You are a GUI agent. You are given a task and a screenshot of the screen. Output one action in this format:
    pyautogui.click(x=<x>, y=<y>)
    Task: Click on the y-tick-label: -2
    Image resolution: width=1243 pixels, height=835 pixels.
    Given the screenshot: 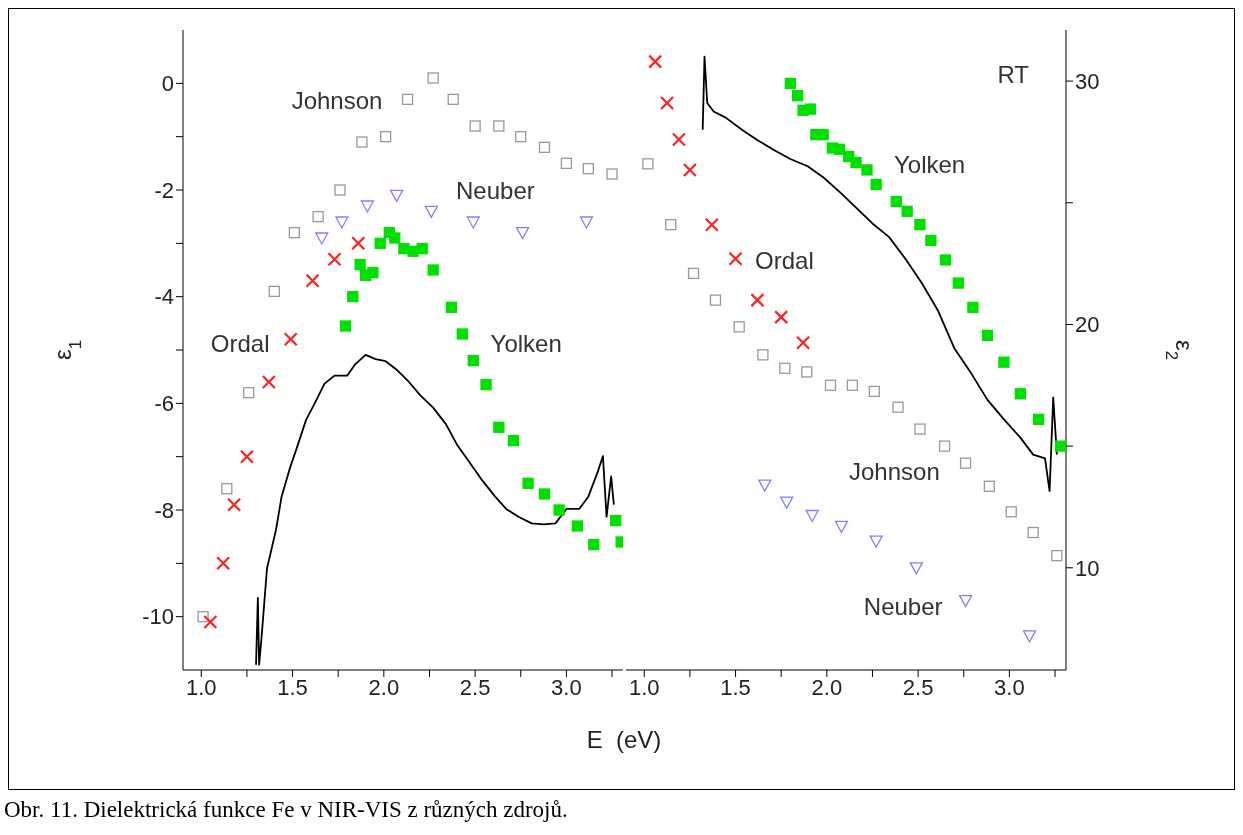 What is the action you would take?
    pyautogui.click(x=164, y=190)
    